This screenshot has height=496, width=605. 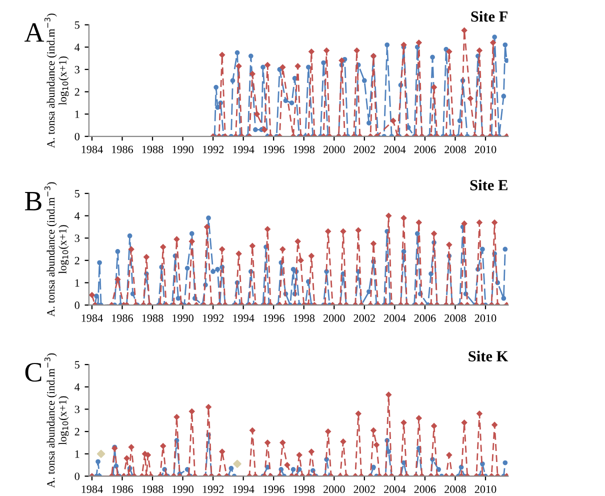 I want to click on chart-title: Site F, so click(x=489, y=16).